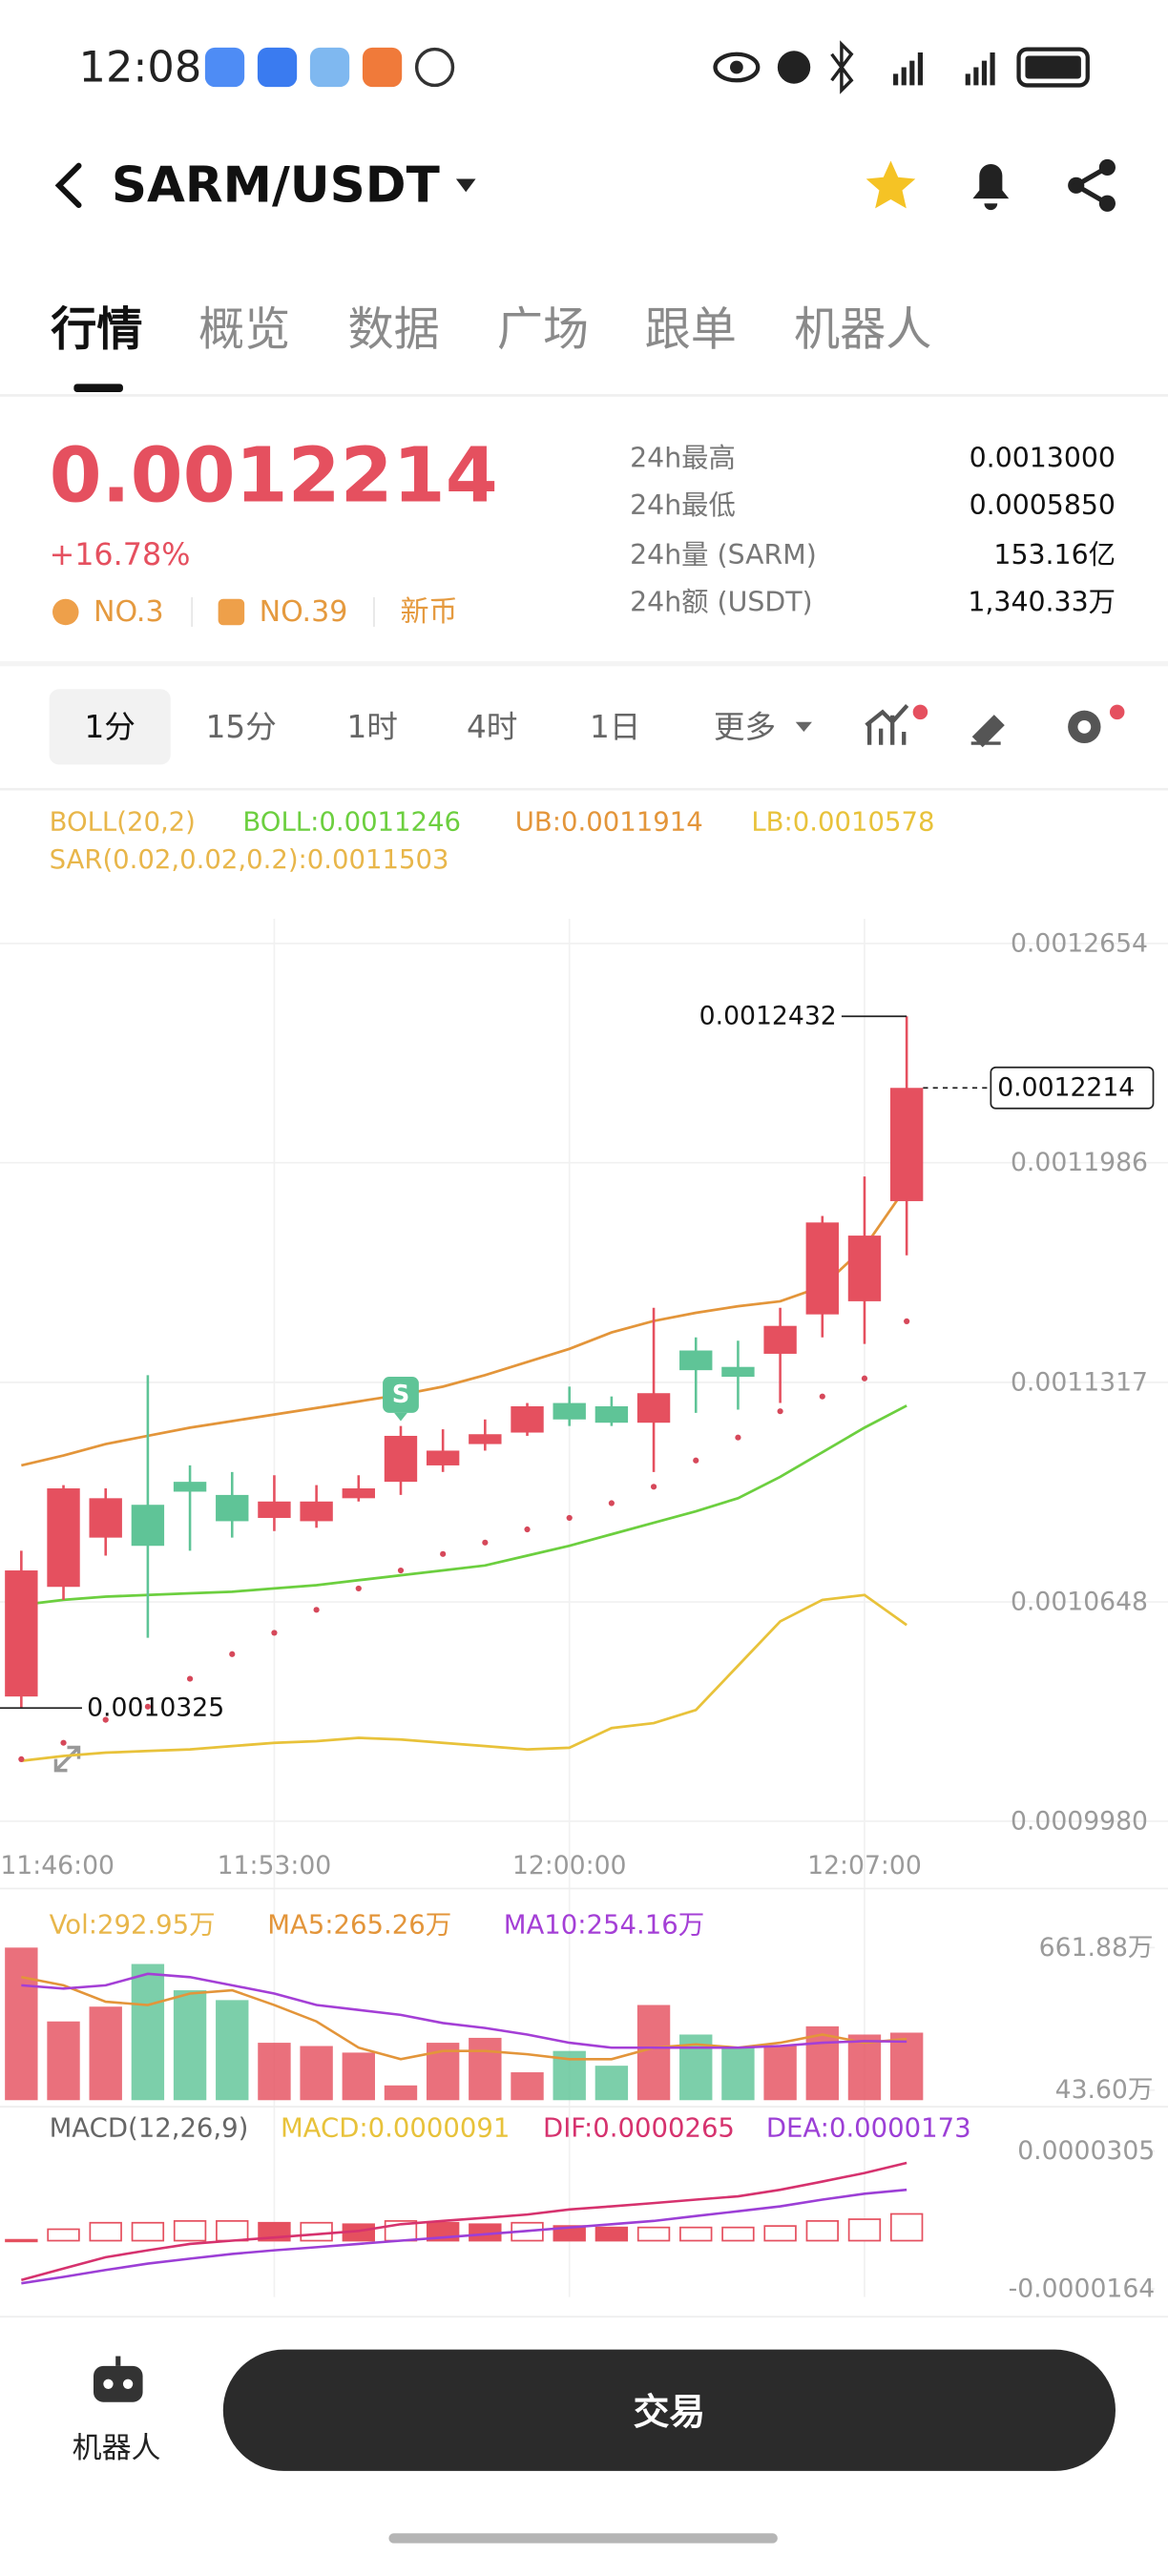 This screenshot has width=1168, height=2576. Describe the element at coordinates (98, 388) in the screenshot. I see `tab-indicator` at that location.